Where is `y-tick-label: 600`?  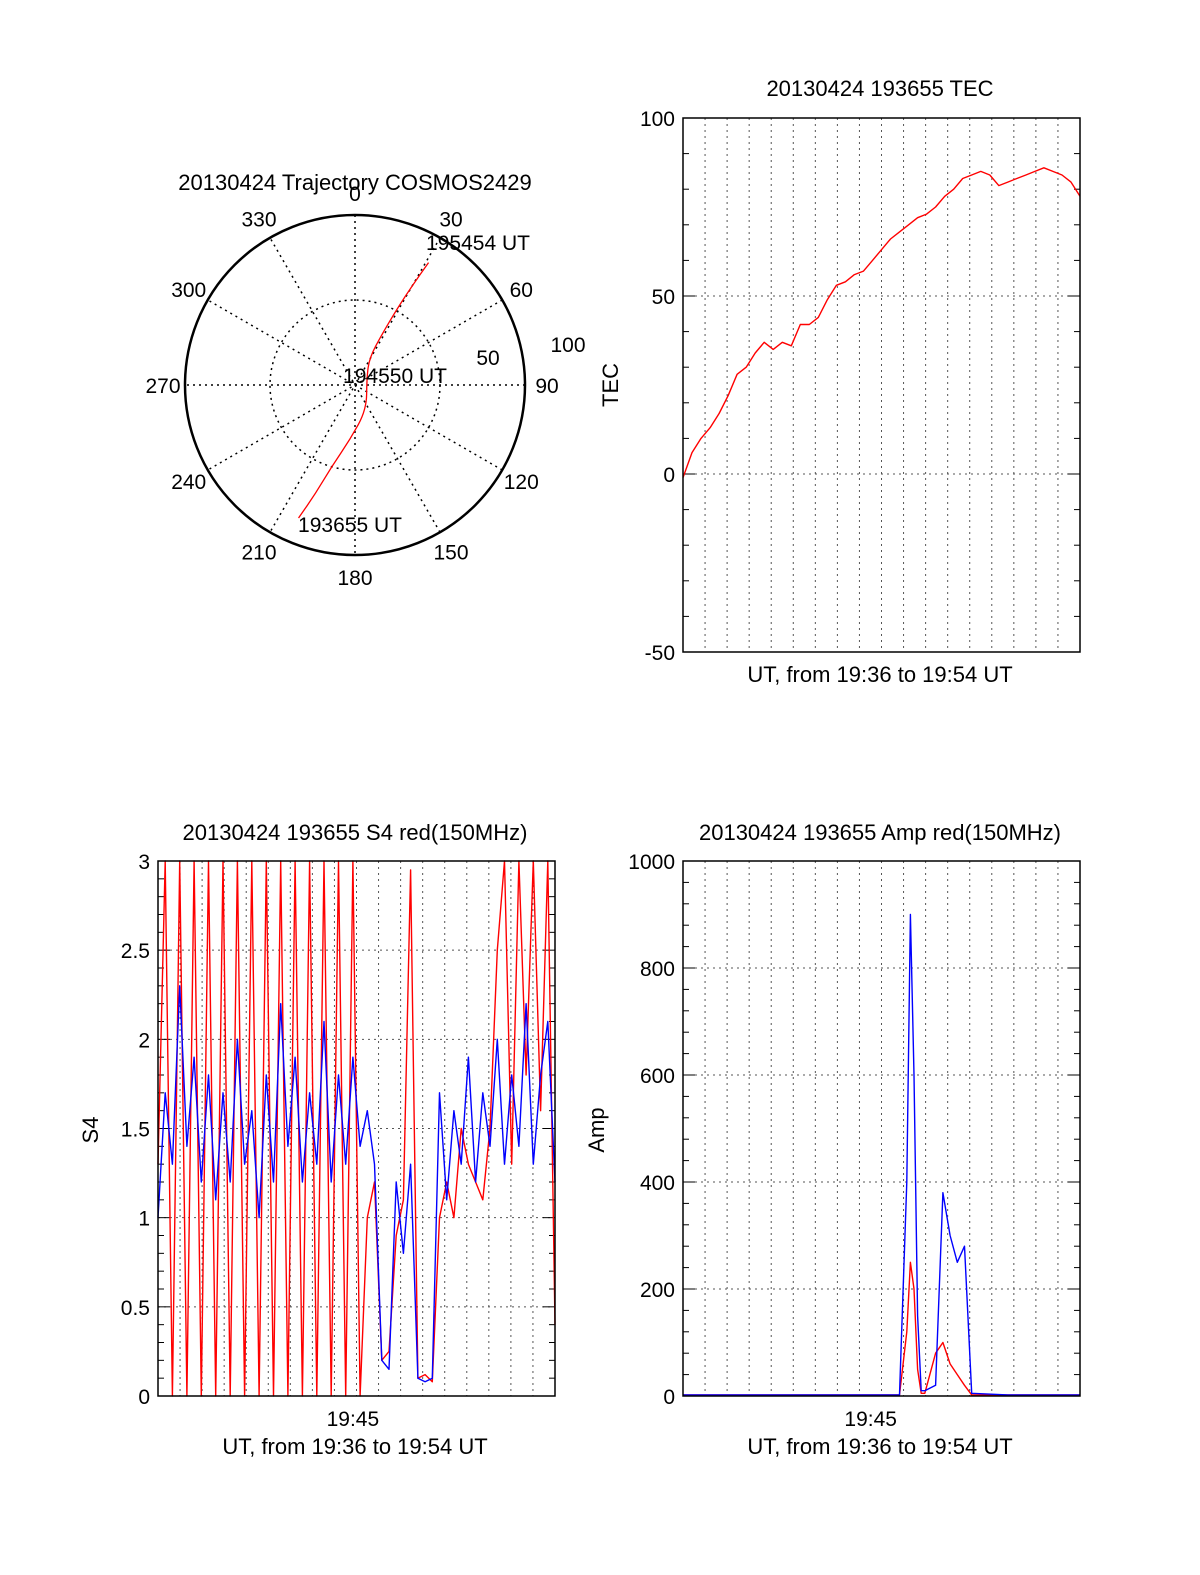 y-tick-label: 600 is located at coordinates (657, 1076).